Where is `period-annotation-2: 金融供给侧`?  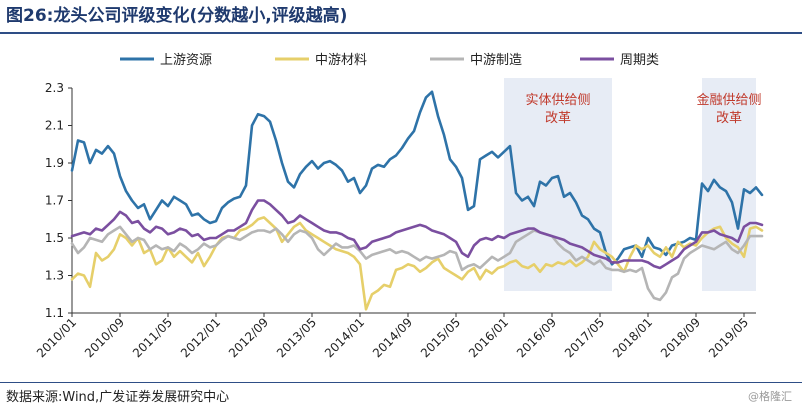 period-annotation-2: 金融供给侧 is located at coordinates (728, 100).